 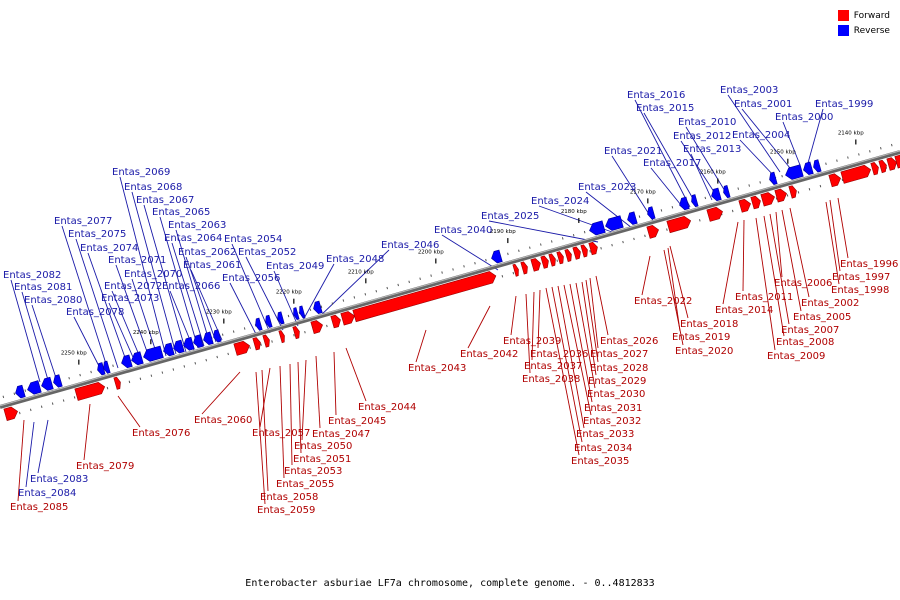 What do you see at coordinates (605, 434) in the screenshot?
I see `forward-gene-label: Entas_2033` at bounding box center [605, 434].